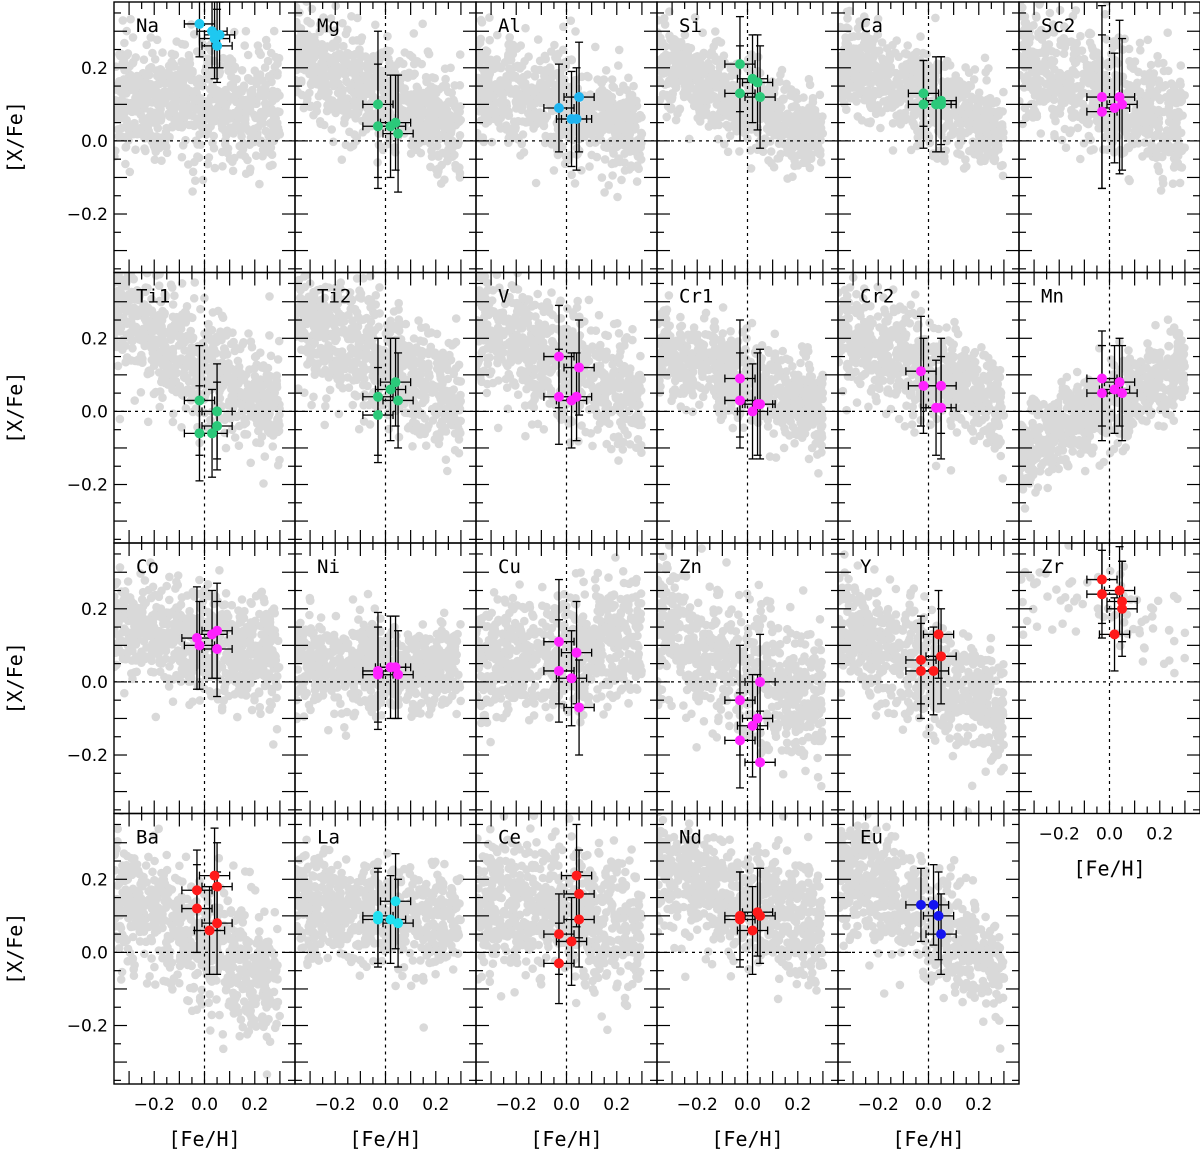 The height and width of the screenshot is (1157, 1200). I want to click on series-Ce, so click(569, 914).